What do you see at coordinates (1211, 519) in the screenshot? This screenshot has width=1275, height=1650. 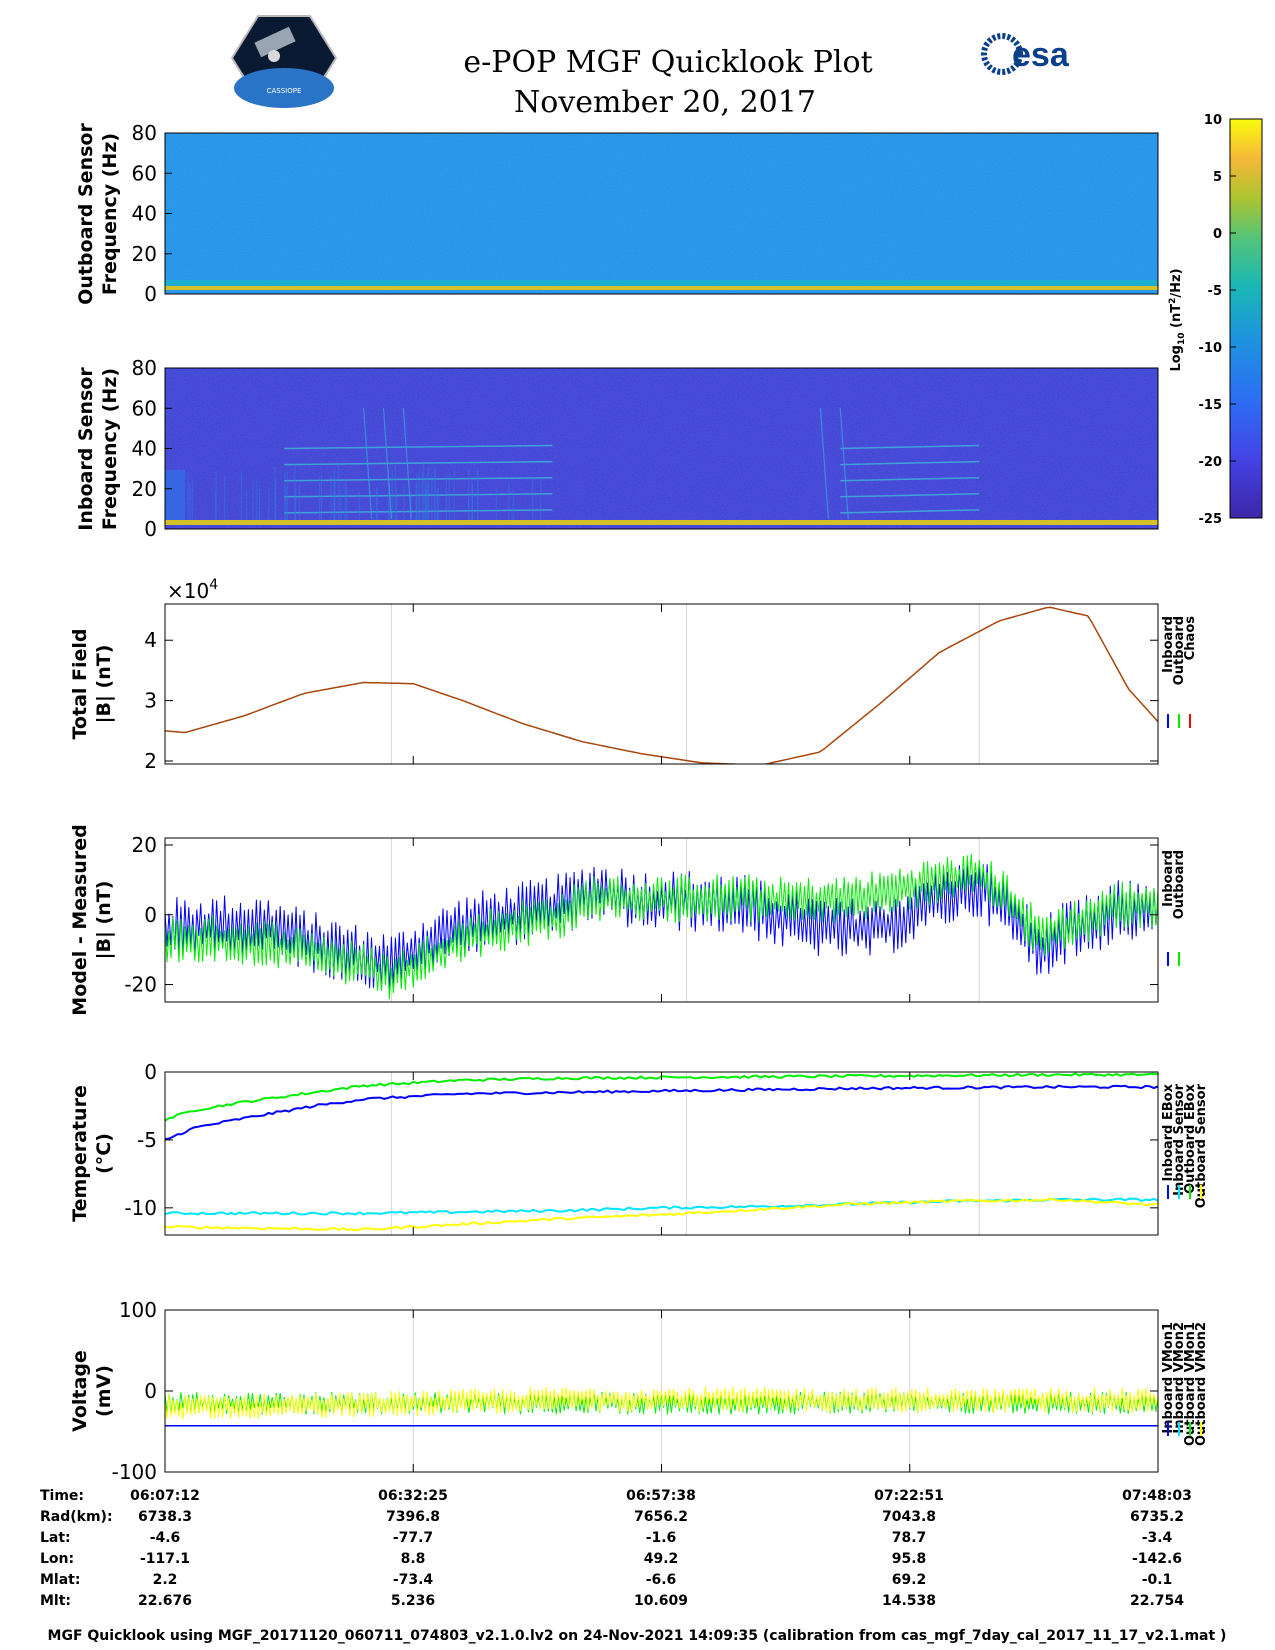 I see `colorbar-tick-label: -25` at bounding box center [1211, 519].